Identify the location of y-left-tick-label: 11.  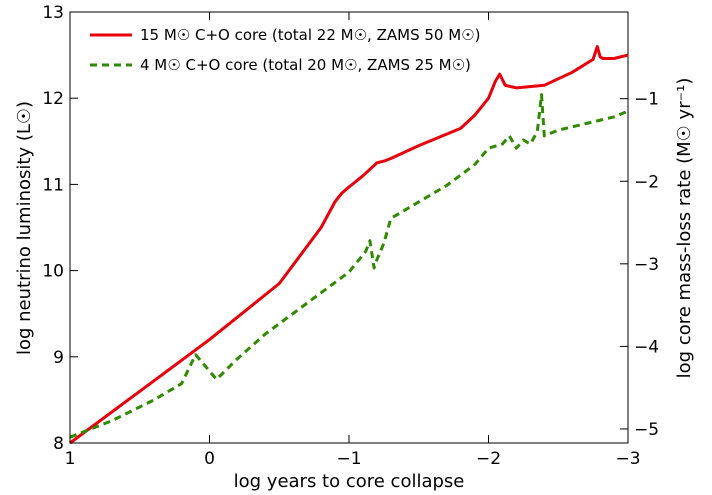
(53, 185).